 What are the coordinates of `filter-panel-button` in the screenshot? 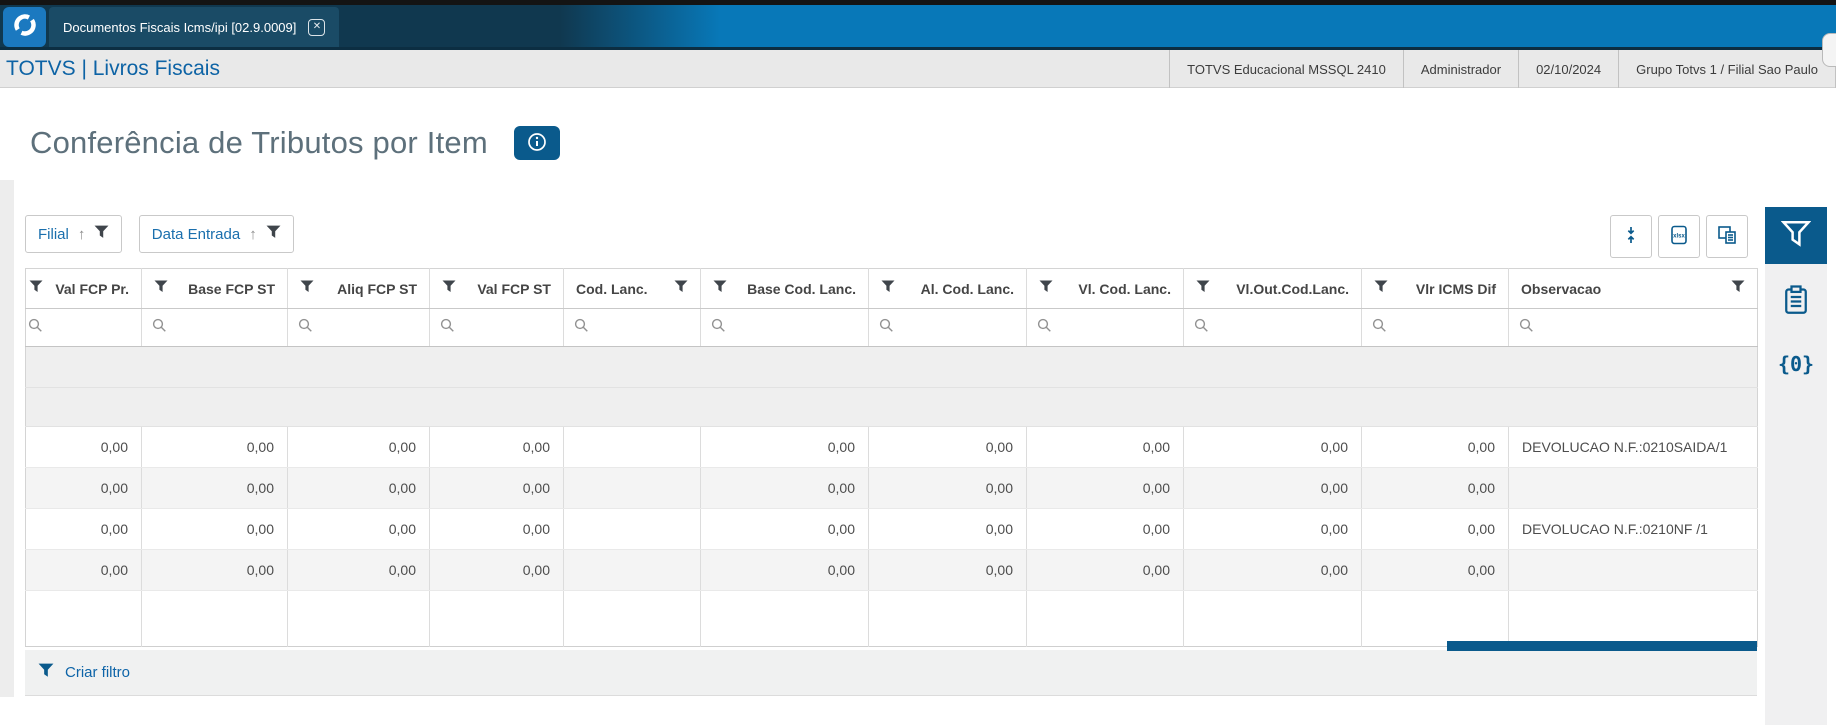 It's located at (1796, 235).